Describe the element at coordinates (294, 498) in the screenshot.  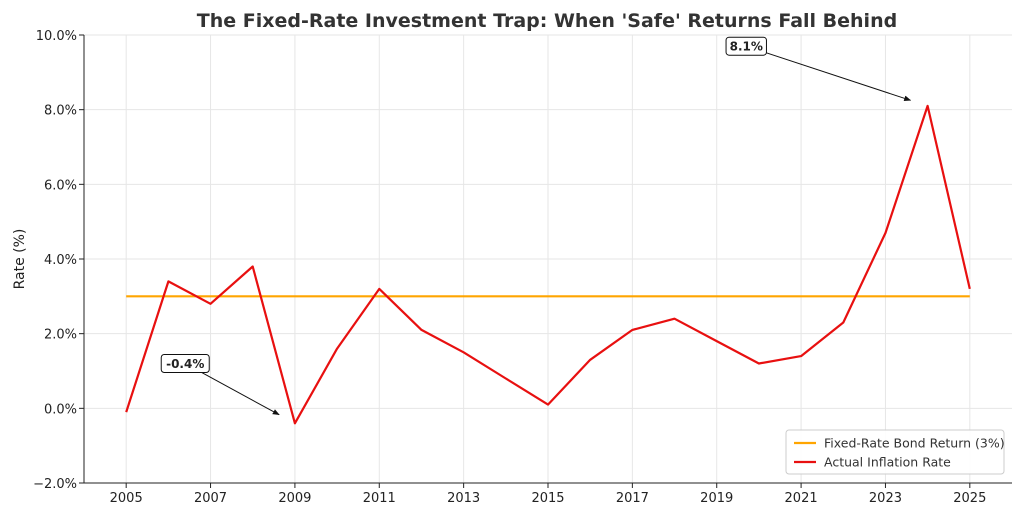
I see `x-tick-label: 2009` at that location.